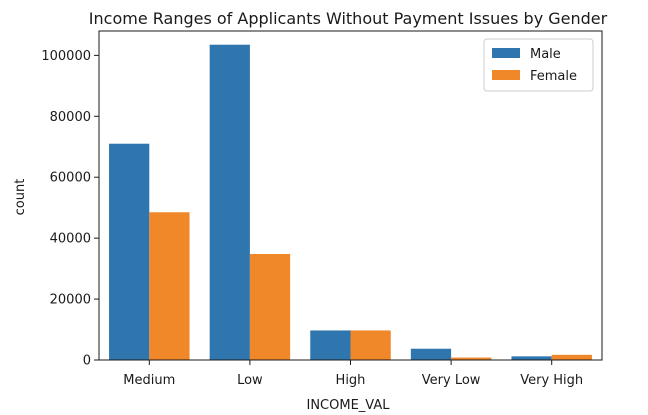 This screenshot has height=415, width=648. What do you see at coordinates (370, 345) in the screenshot?
I see `bar-female-high` at bounding box center [370, 345].